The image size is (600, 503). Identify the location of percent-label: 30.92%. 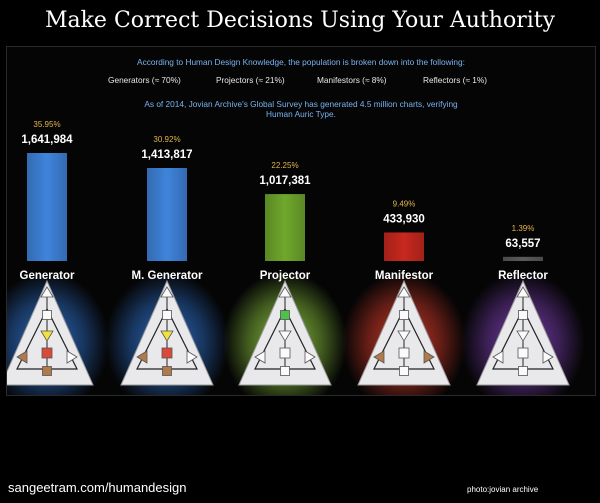
(166, 139).